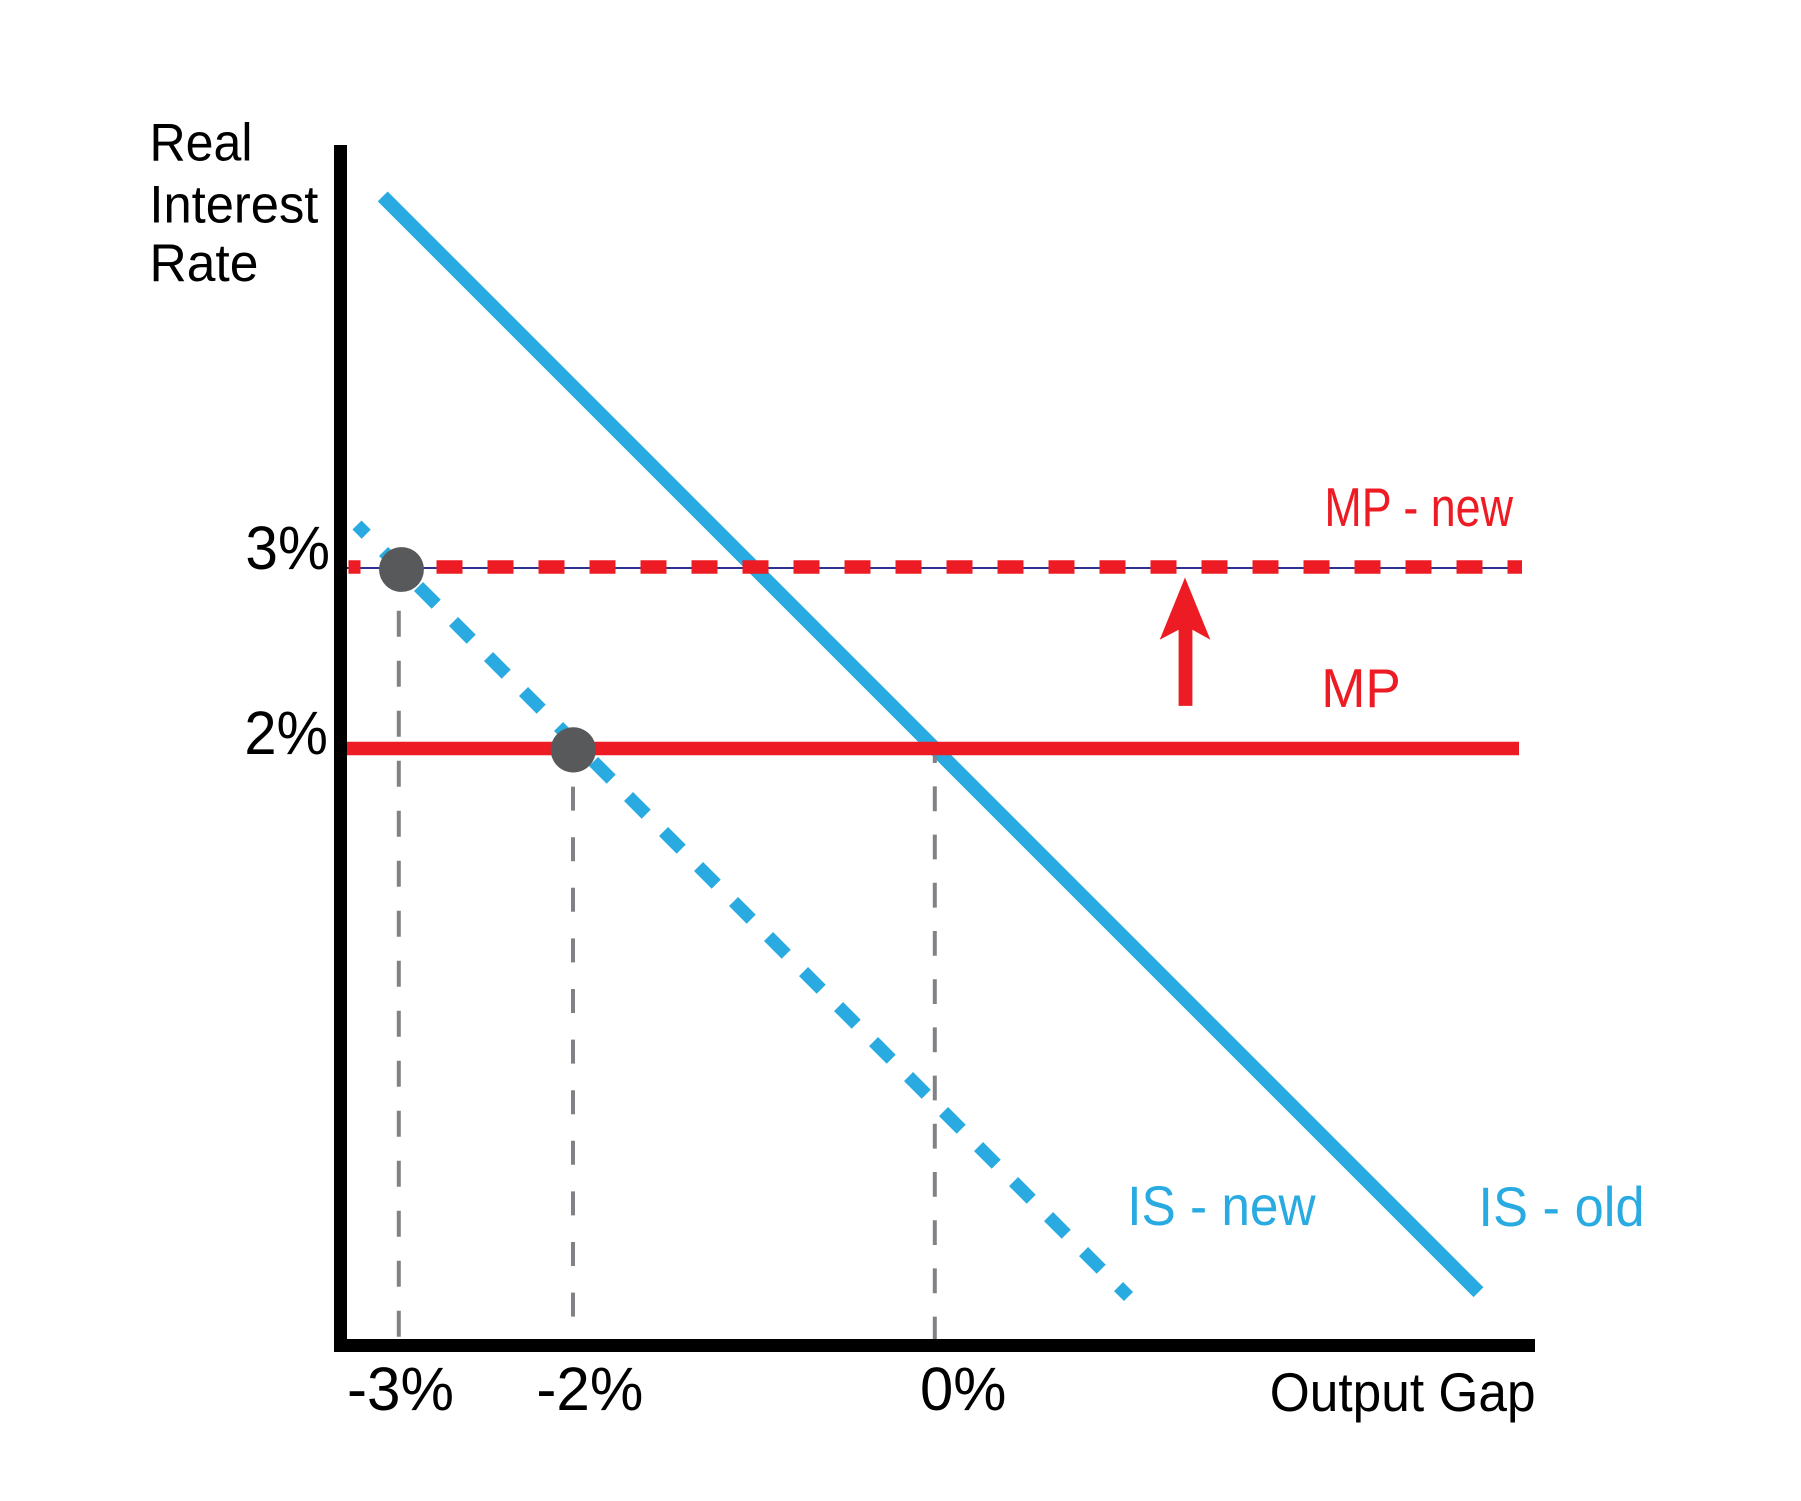  Describe the element at coordinates (287, 548) in the screenshot. I see `svg-text: 3%` at that location.